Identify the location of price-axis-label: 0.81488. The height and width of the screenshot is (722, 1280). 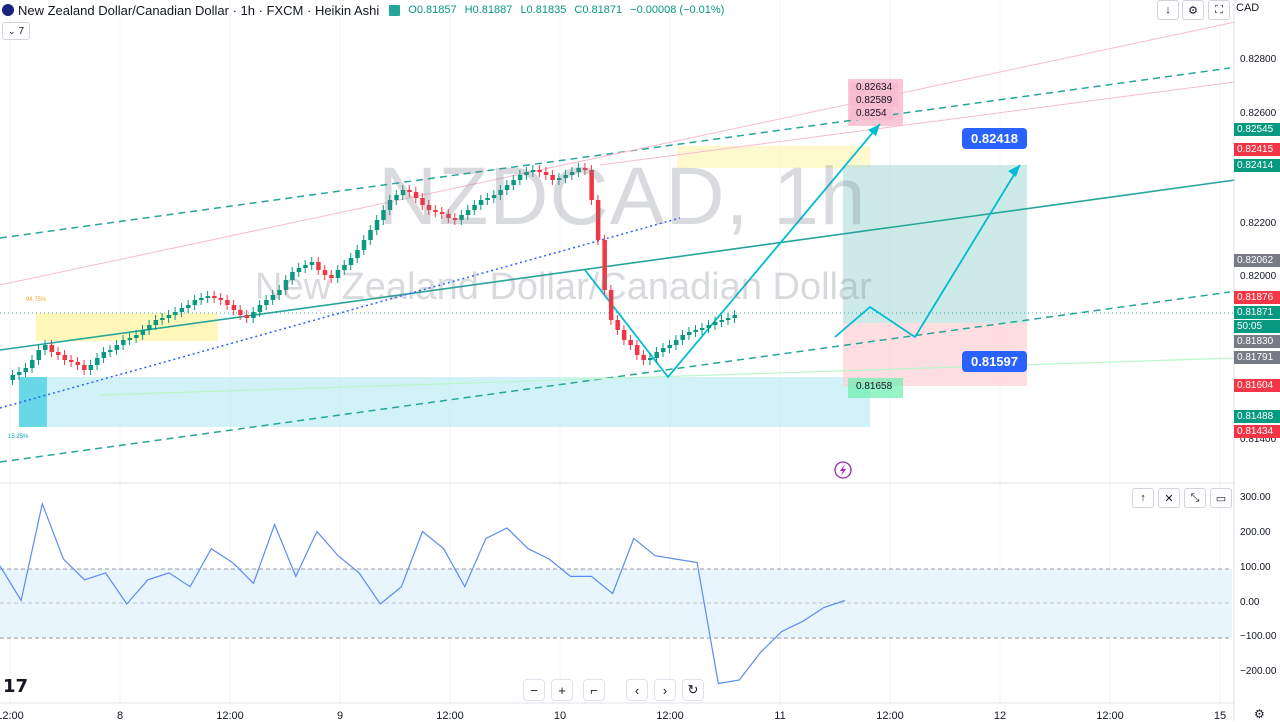
(1257, 416).